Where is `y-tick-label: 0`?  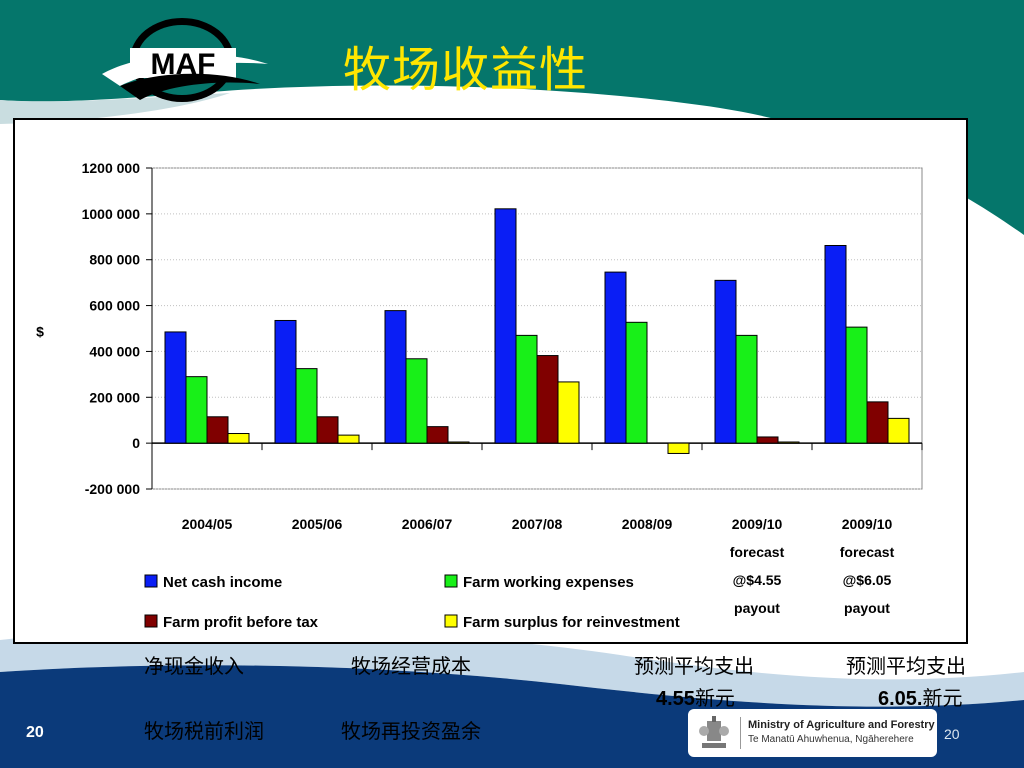
y-tick-label: 0 is located at coordinates (136, 443).